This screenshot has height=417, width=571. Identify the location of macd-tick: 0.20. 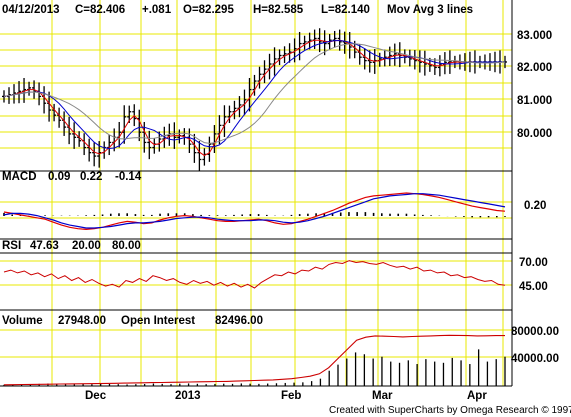
(535, 206).